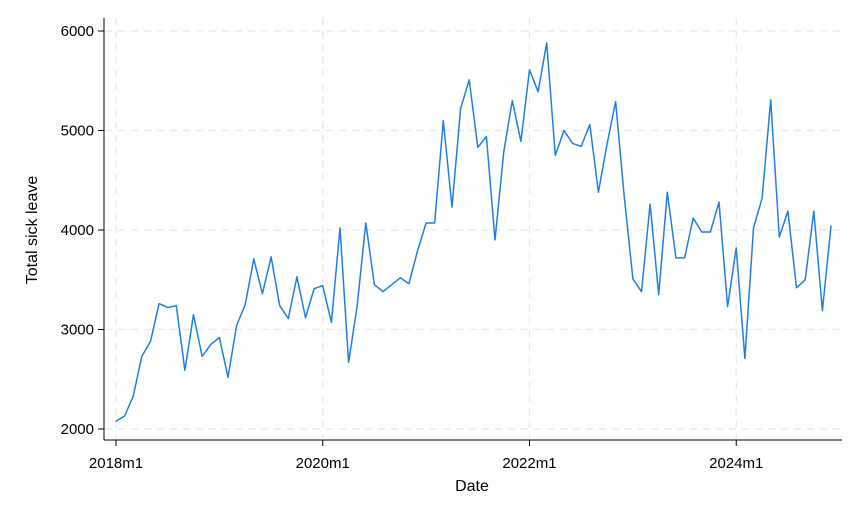 Image resolution: width=860 pixels, height=516 pixels. What do you see at coordinates (77, 31) in the screenshot?
I see `y-tick-label: 6000` at bounding box center [77, 31].